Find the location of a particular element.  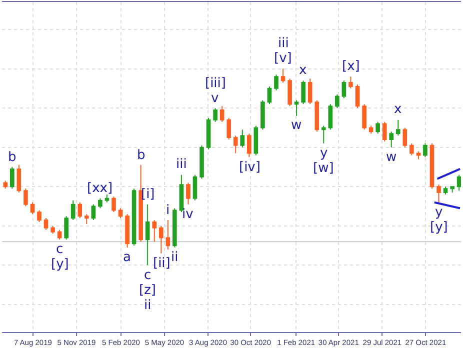

annotation: [xx] is located at coordinates (100, 188).